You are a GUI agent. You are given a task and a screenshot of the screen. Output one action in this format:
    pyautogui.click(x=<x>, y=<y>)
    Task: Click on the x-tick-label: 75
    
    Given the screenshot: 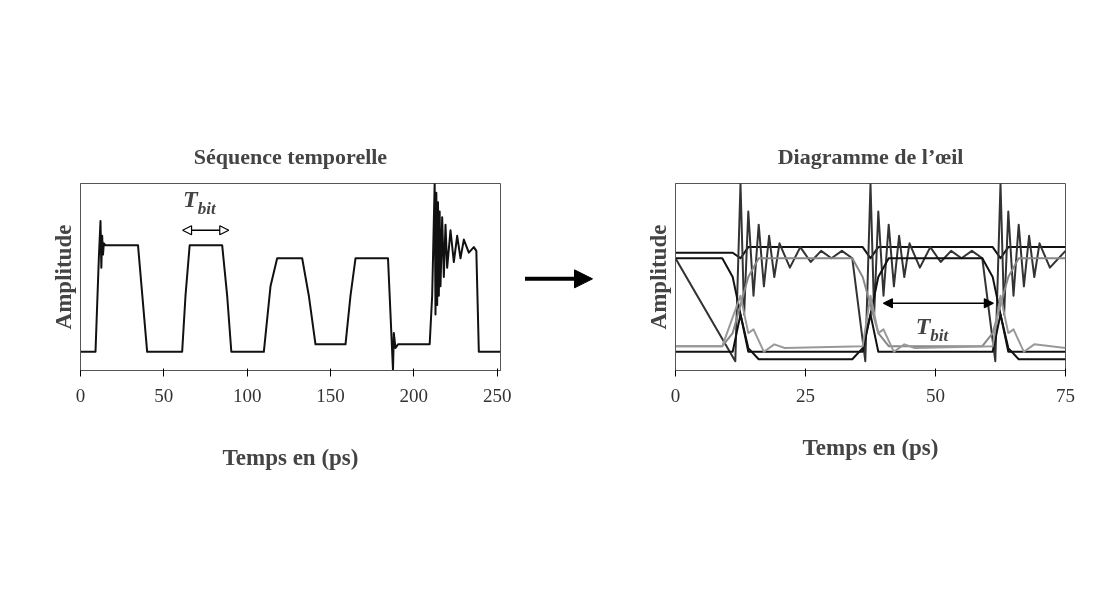 What is the action you would take?
    pyautogui.click(x=1065, y=395)
    